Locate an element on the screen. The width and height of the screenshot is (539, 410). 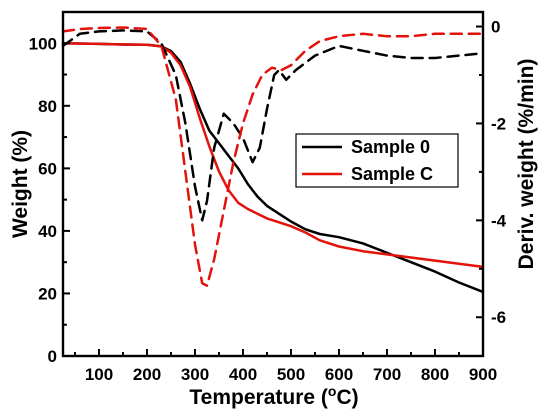
x-tick-label: 500 is located at coordinates (291, 374).